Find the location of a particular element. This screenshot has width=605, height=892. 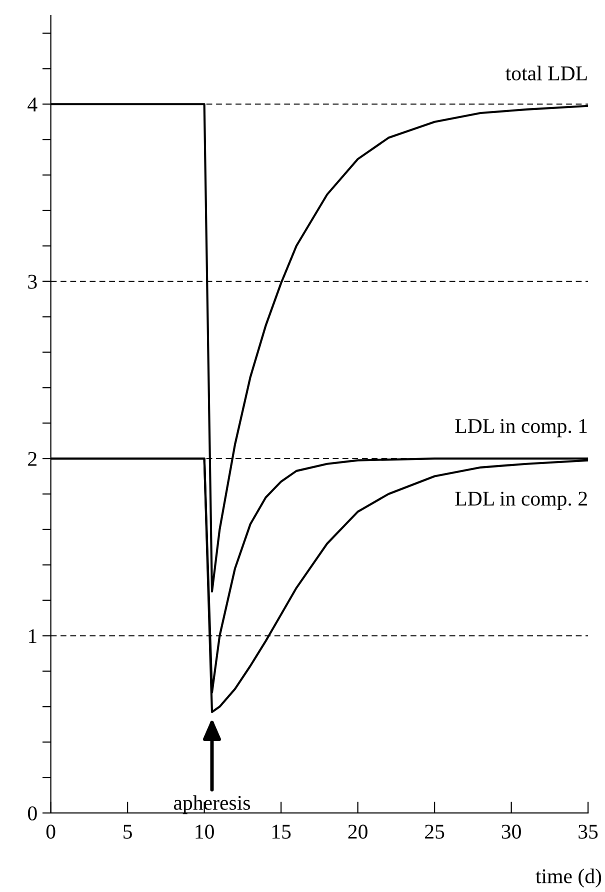

y-tick-label: 1 is located at coordinates (32, 636).